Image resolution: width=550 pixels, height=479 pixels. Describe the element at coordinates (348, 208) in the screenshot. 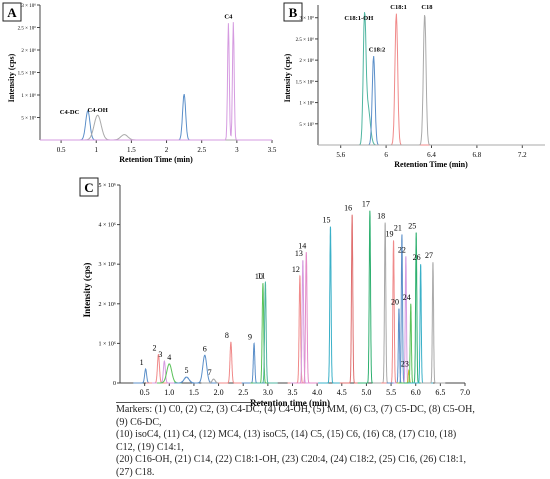

I see `panel-c-peak-number: 16` at that location.